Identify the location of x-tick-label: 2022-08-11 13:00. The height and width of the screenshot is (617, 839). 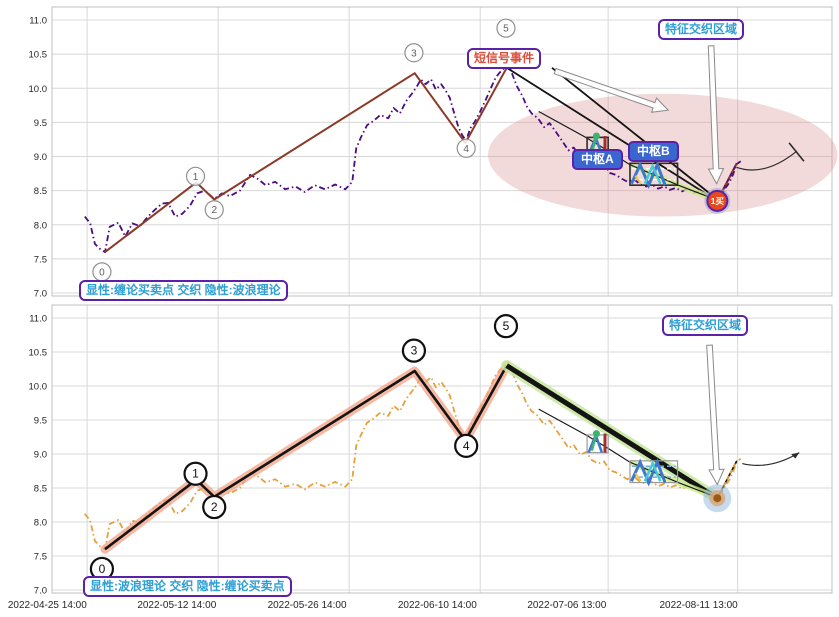
(699, 605).